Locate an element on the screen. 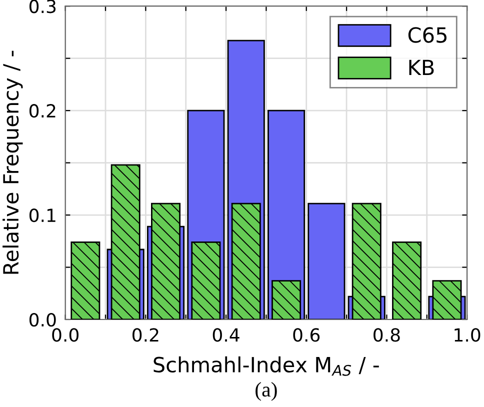 The width and height of the screenshot is (484, 407). x-tick-label: 0.2 is located at coordinates (145, 335).